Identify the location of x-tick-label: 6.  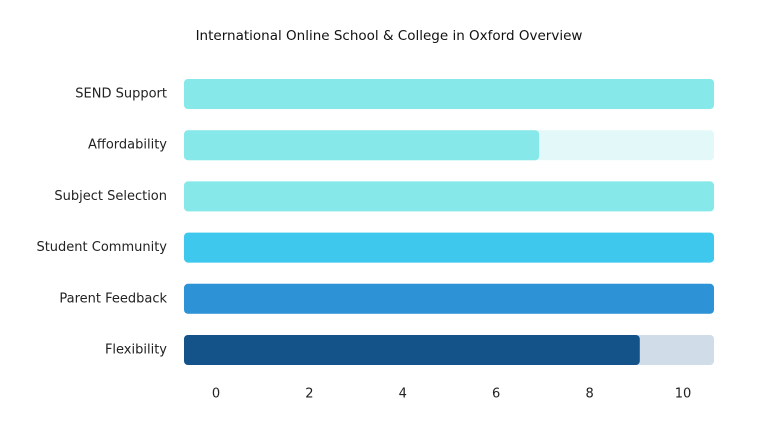
(496, 394).